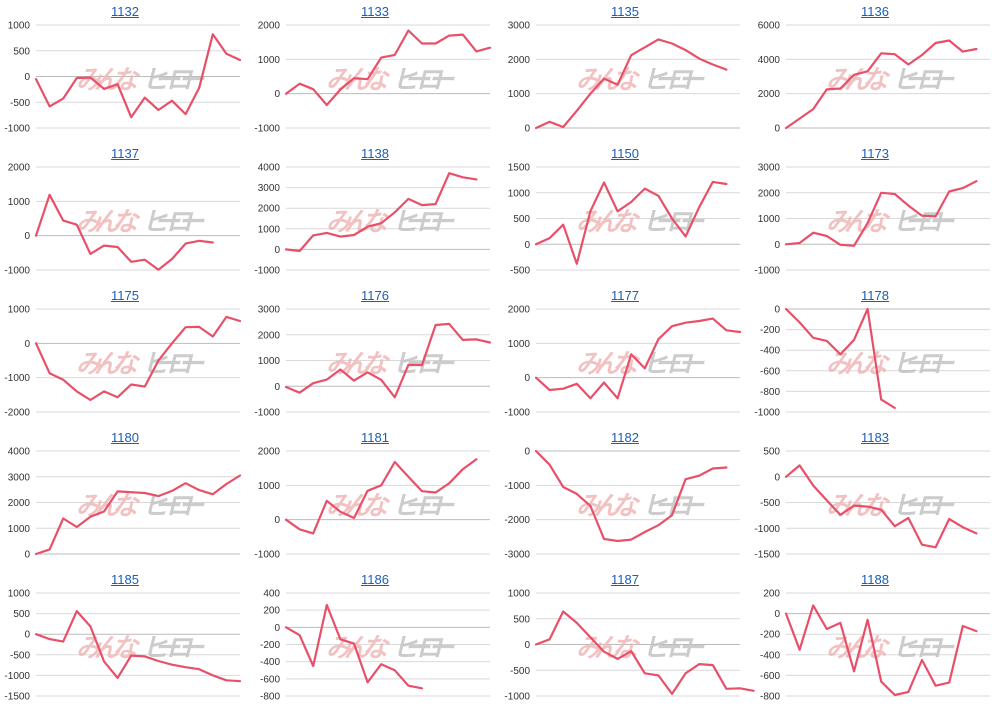 Image resolution: width=1000 pixels, height=710 pixels. What do you see at coordinates (19, 452) in the screenshot?
I see `y-tick-label: 4000` at bounding box center [19, 452].